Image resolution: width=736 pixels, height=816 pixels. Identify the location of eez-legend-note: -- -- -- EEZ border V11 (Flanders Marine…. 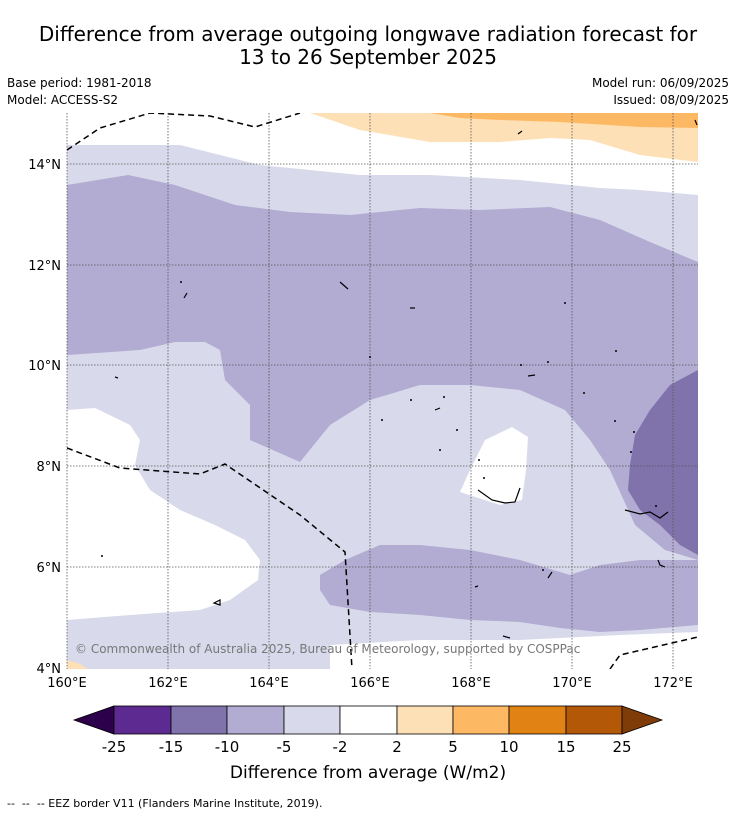
(165, 803).